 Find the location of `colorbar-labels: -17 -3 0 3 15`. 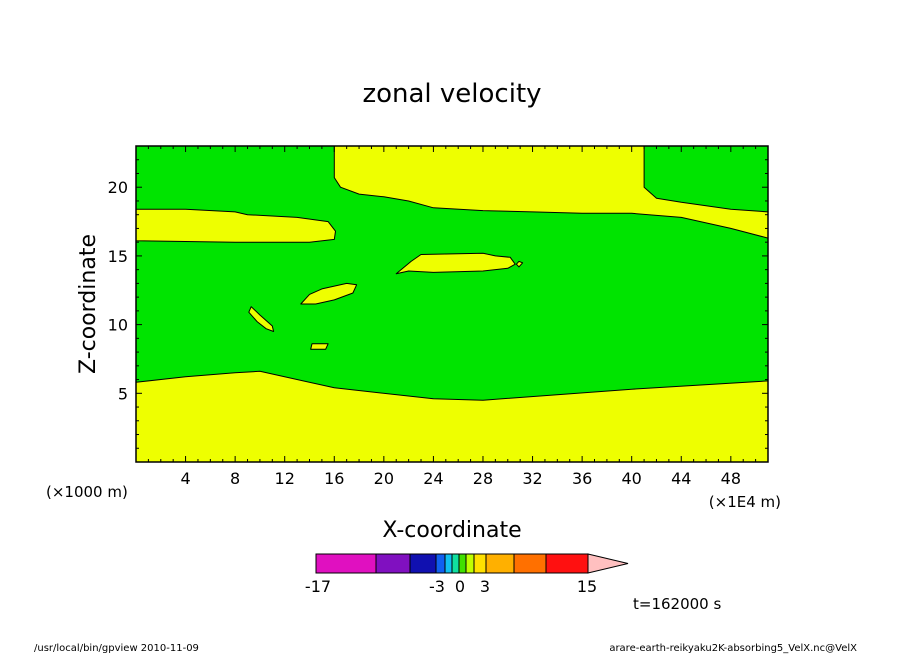

colorbar-labels: -17 -3 0 3 15 is located at coordinates (451, 586).